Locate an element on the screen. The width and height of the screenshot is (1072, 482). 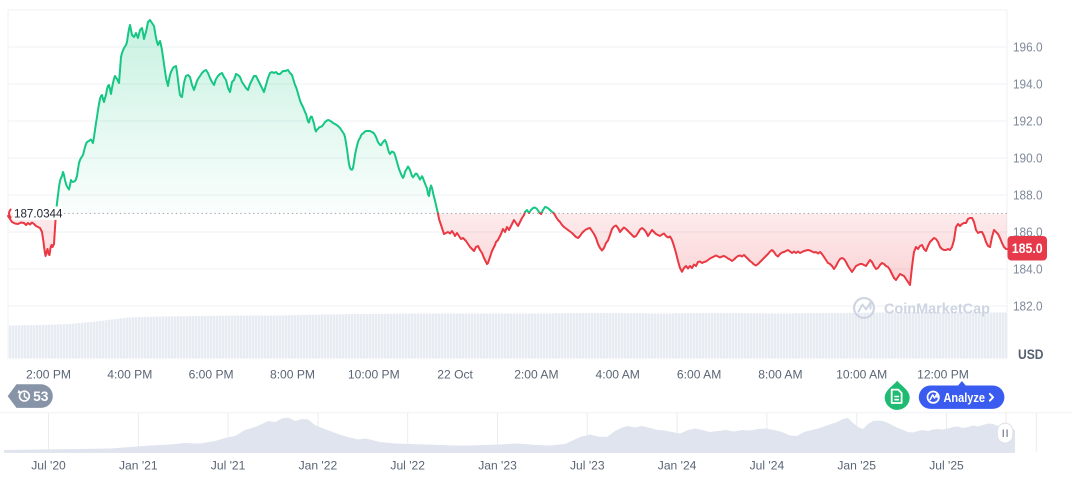
svg-text: 8:00 PM is located at coordinates (292, 375).